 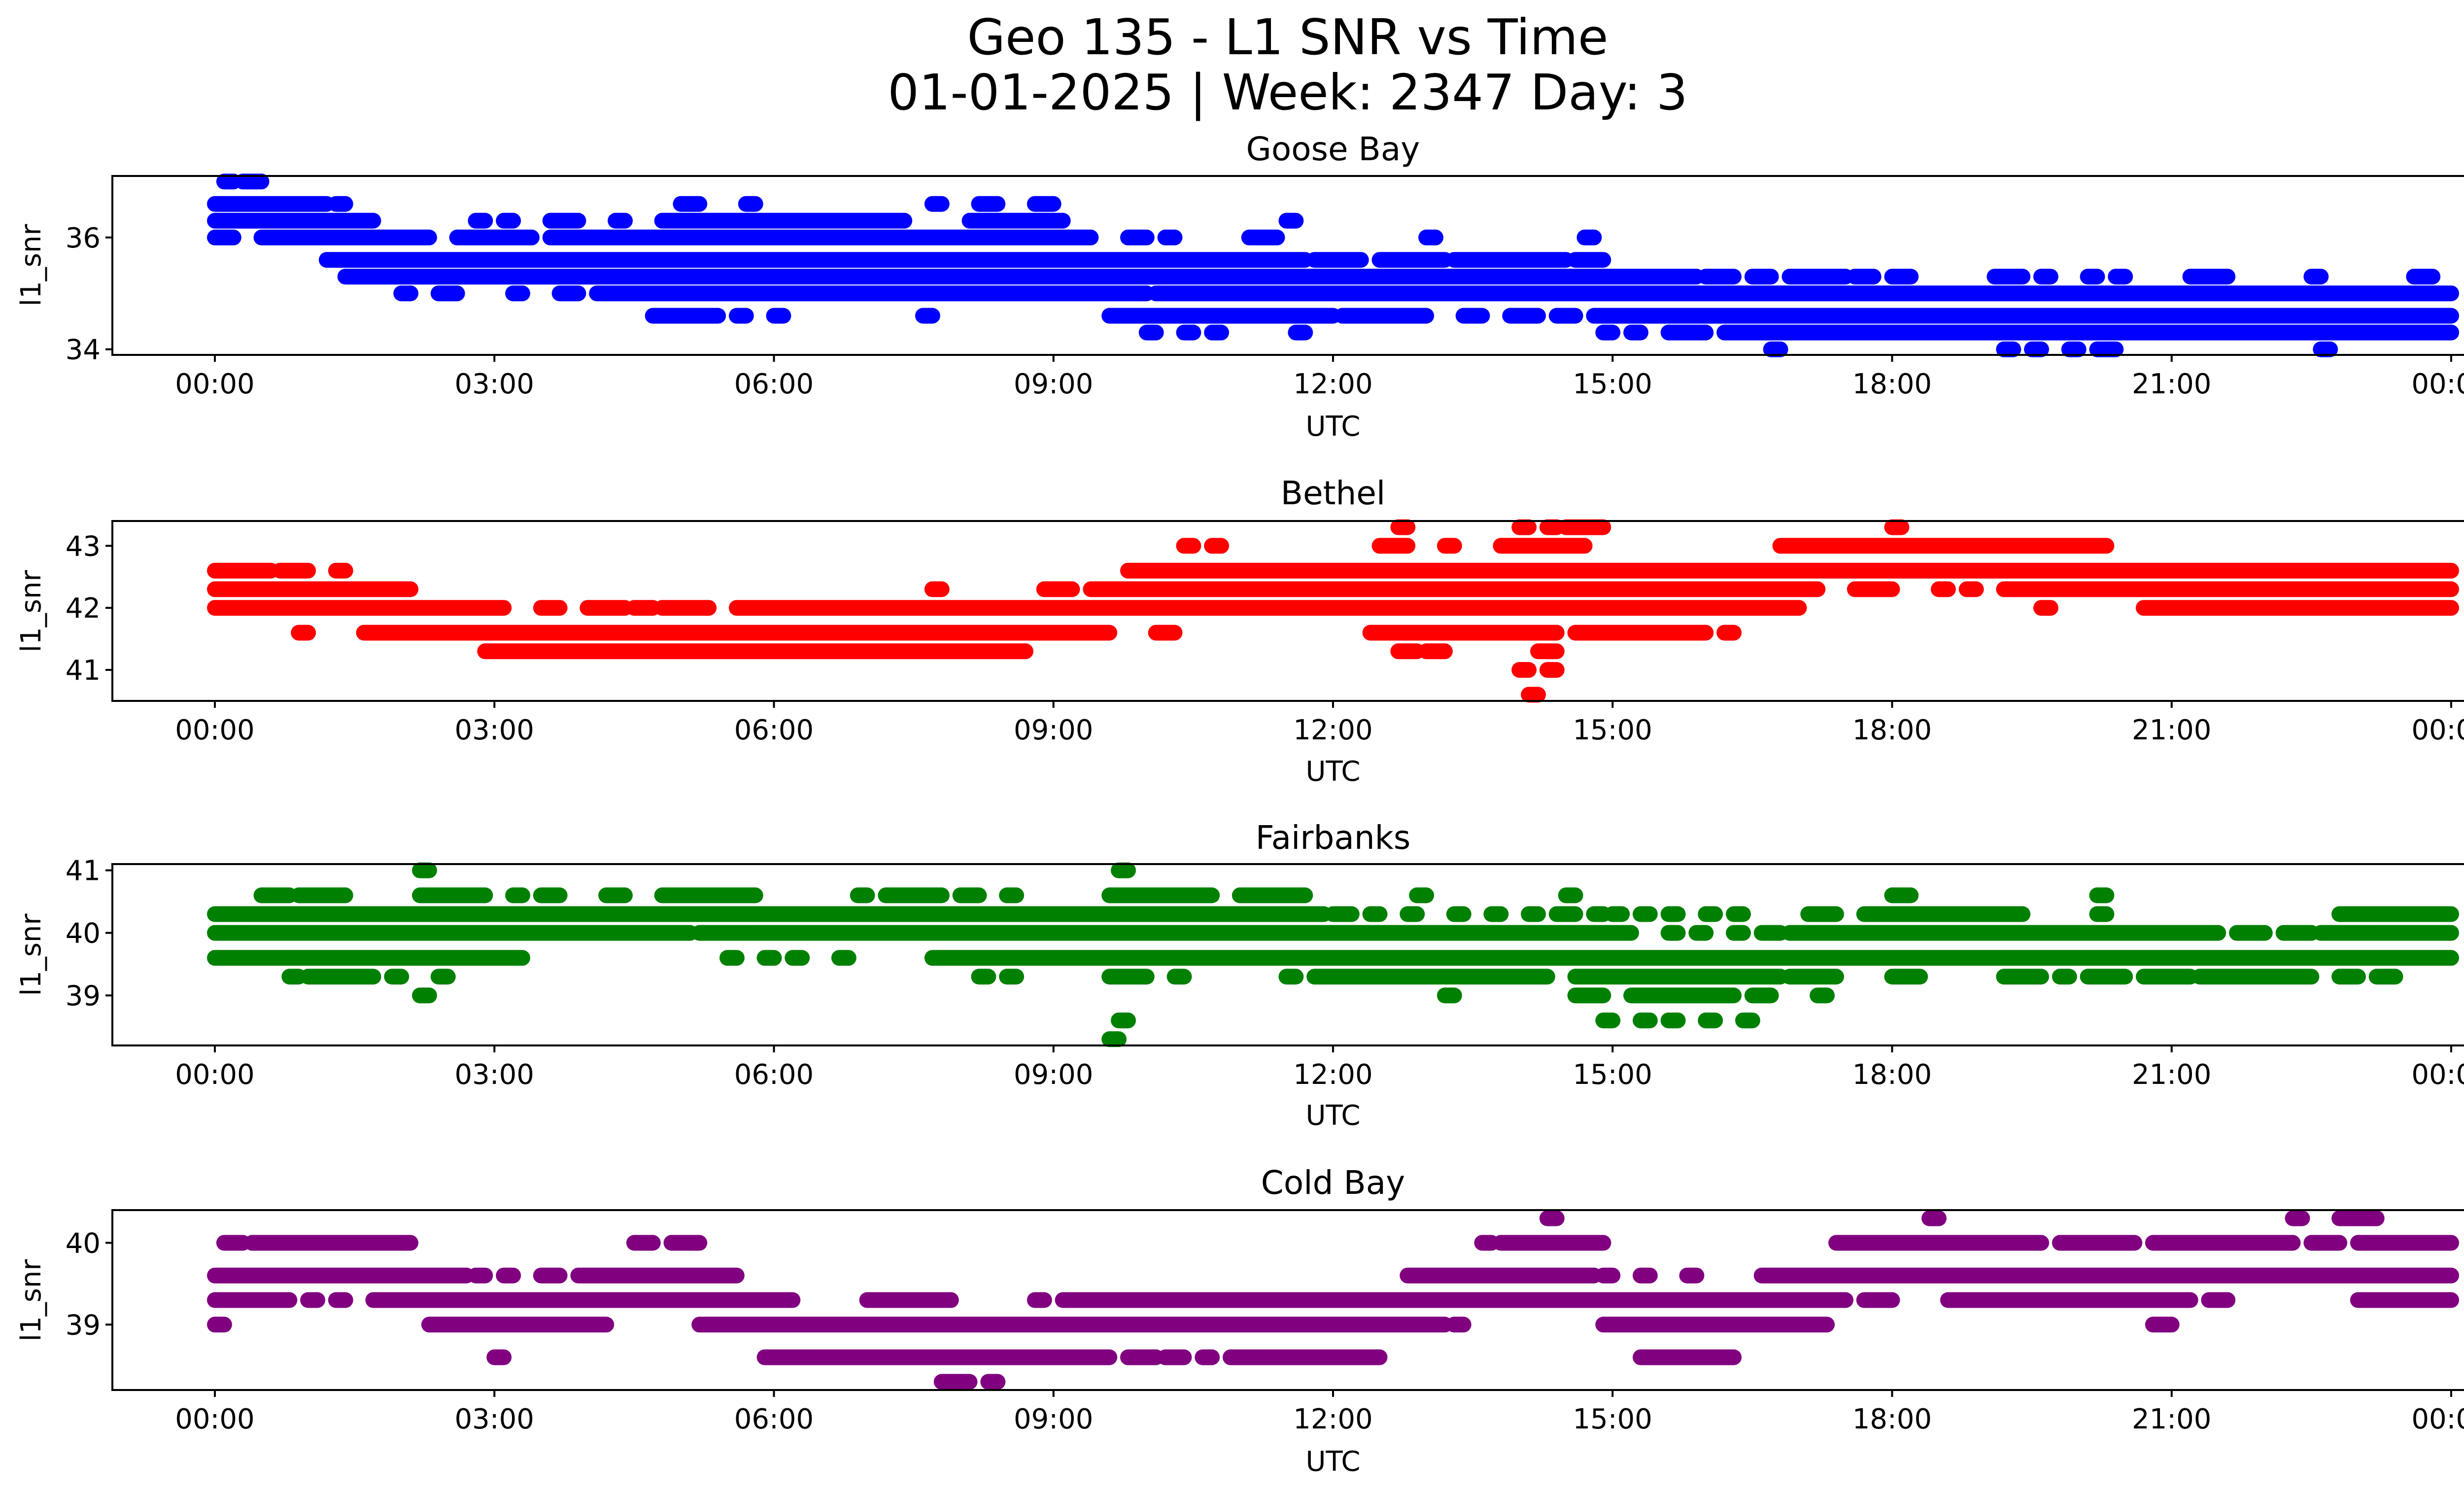 What do you see at coordinates (1333, 149) in the screenshot?
I see `panel-title: Goose Bay` at bounding box center [1333, 149].